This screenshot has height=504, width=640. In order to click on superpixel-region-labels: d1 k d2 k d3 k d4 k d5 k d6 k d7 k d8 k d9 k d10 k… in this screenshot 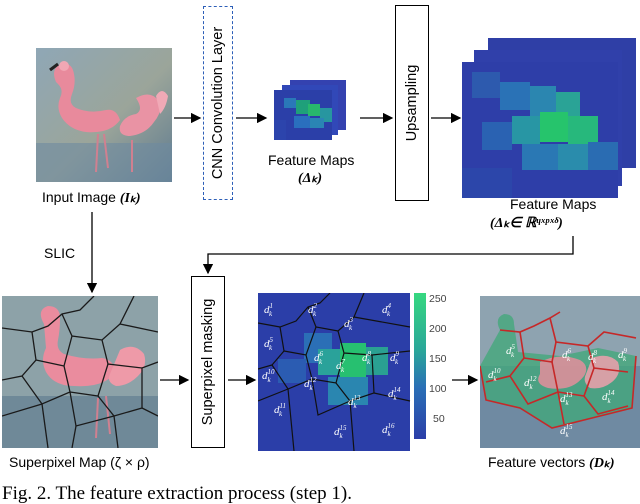, I will do `click(331, 371)`.